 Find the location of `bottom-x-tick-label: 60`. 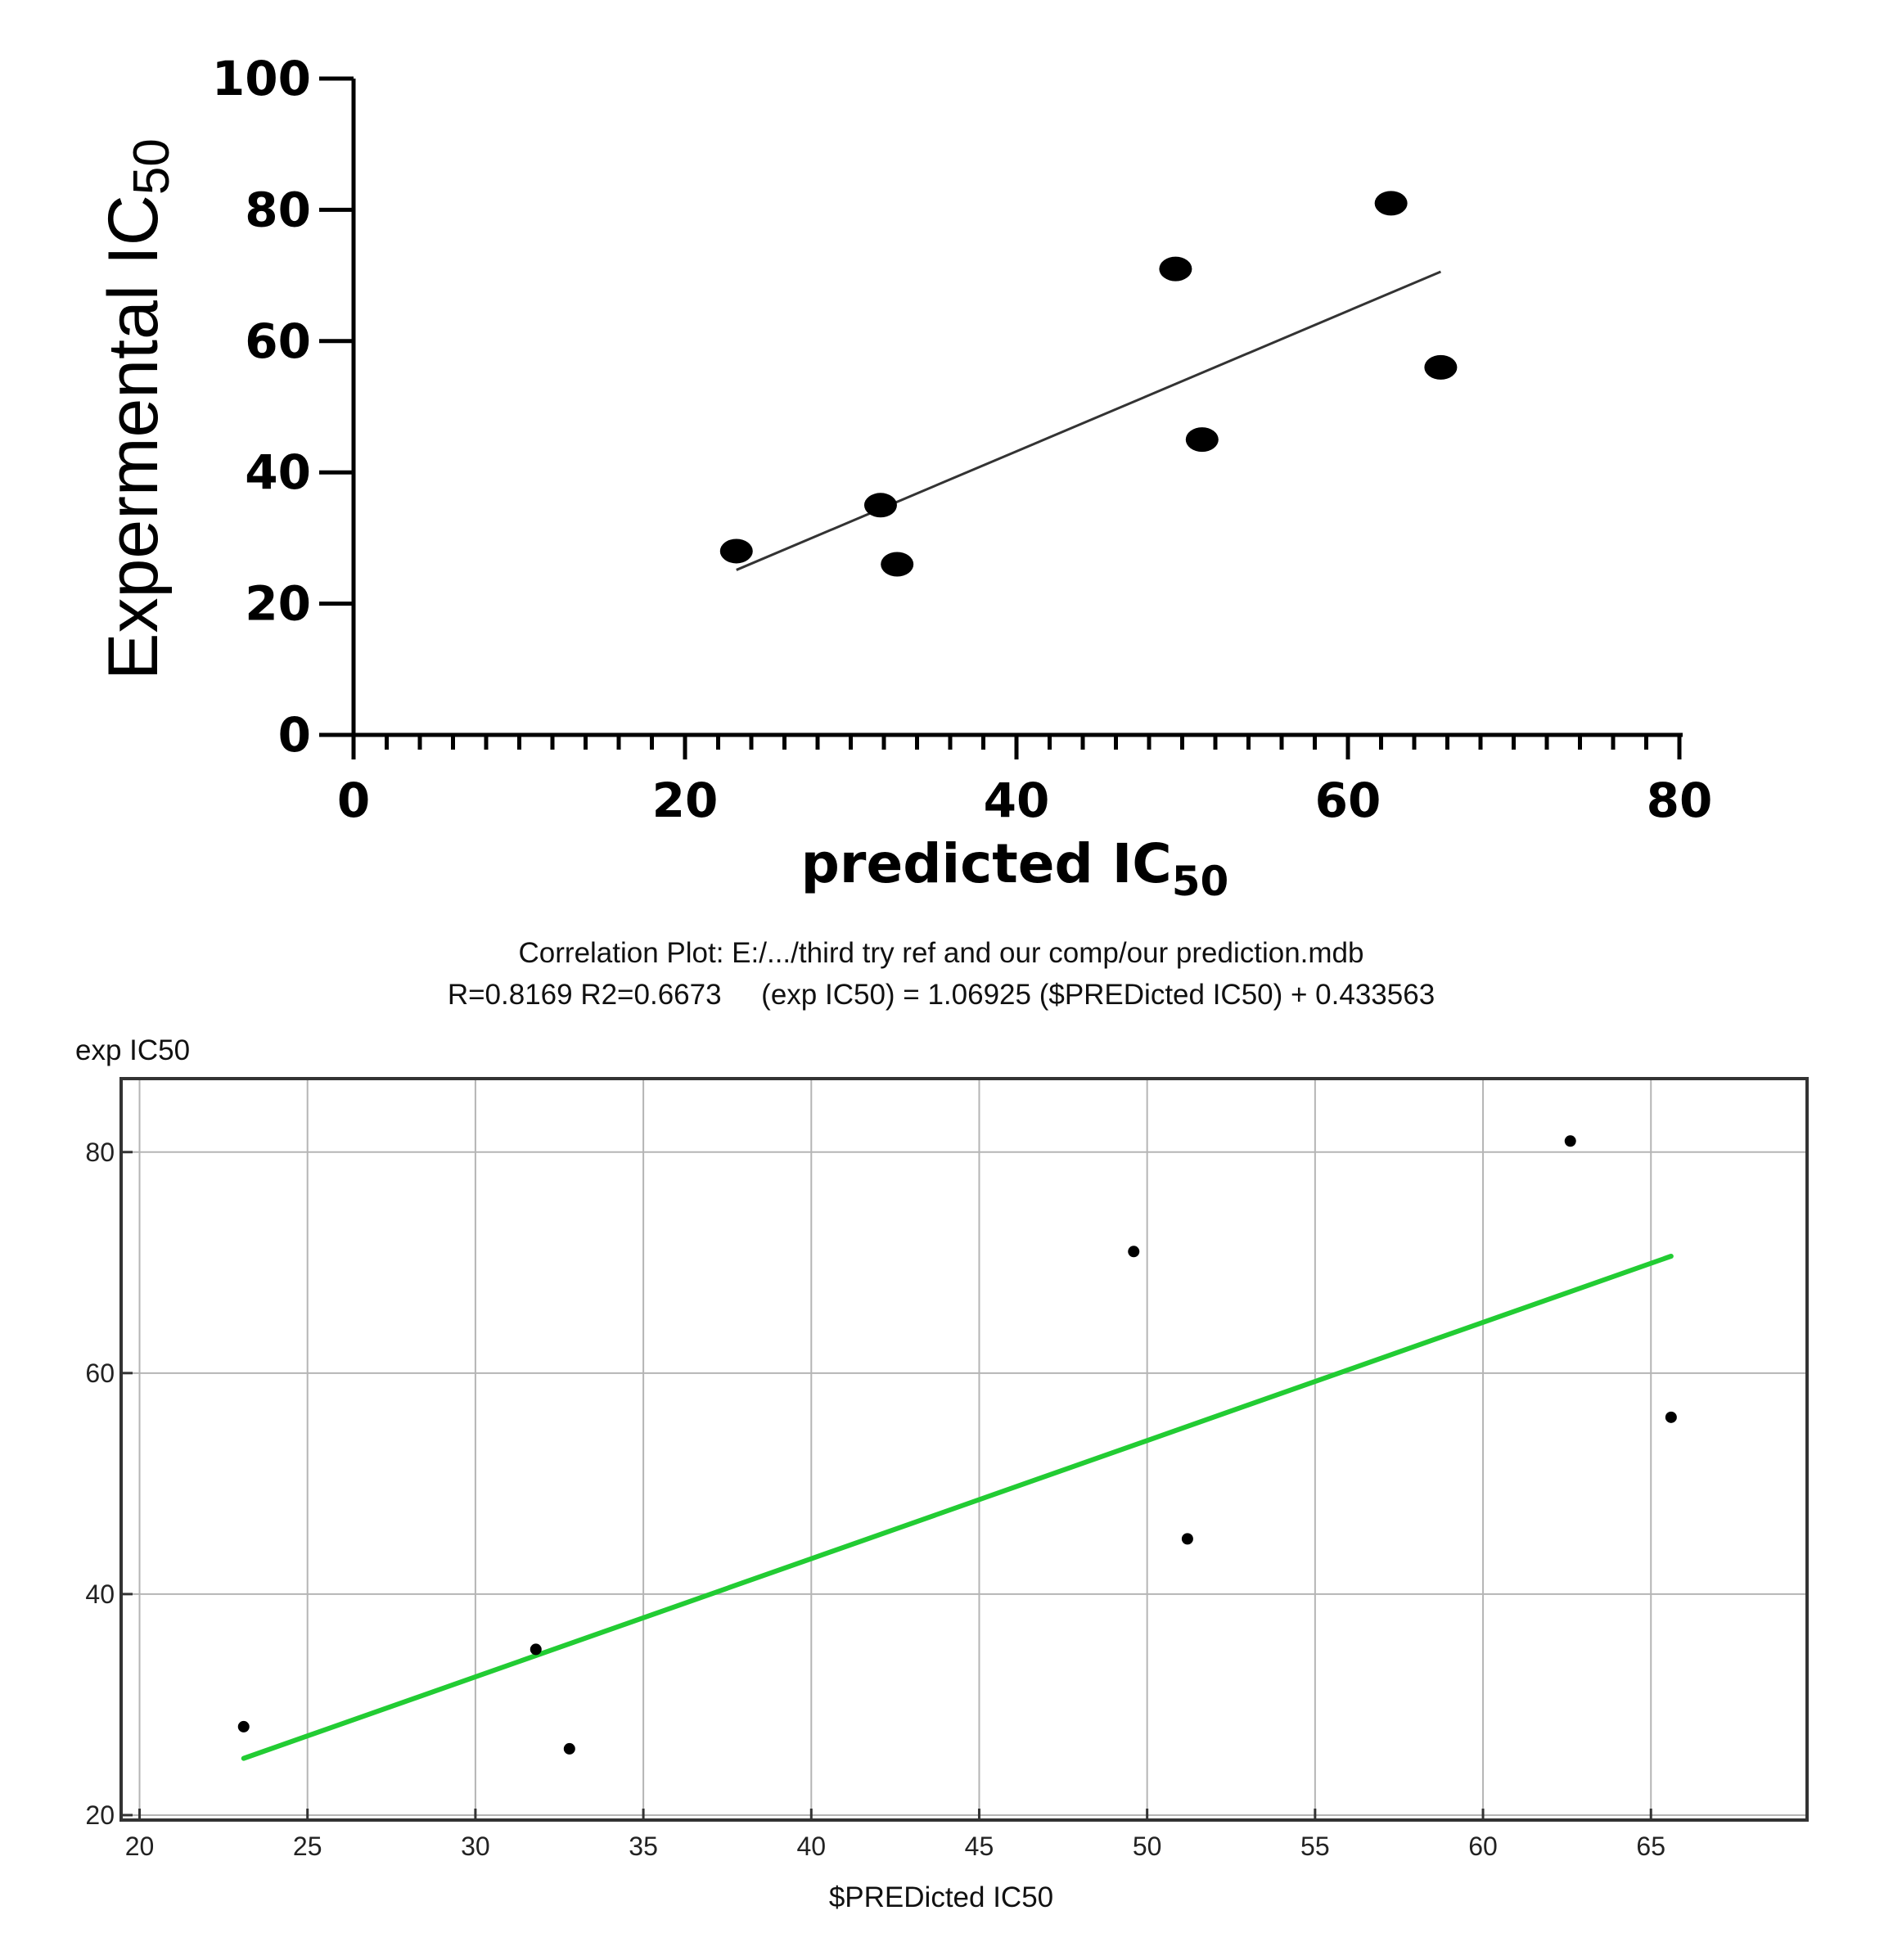

bottom-x-tick-label: 60 is located at coordinates (1483, 1846).